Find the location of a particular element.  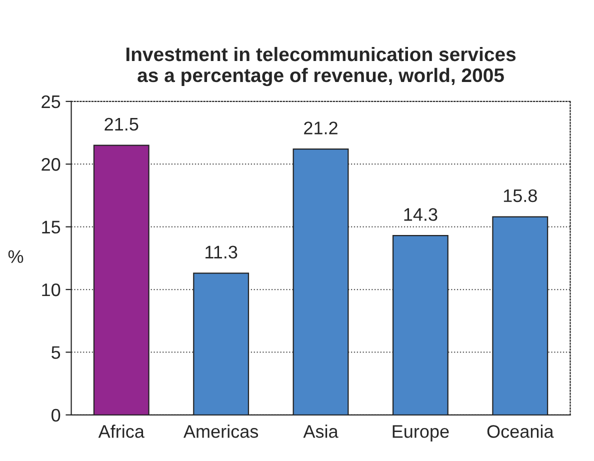

data-label: 11.3 is located at coordinates (222, 252).